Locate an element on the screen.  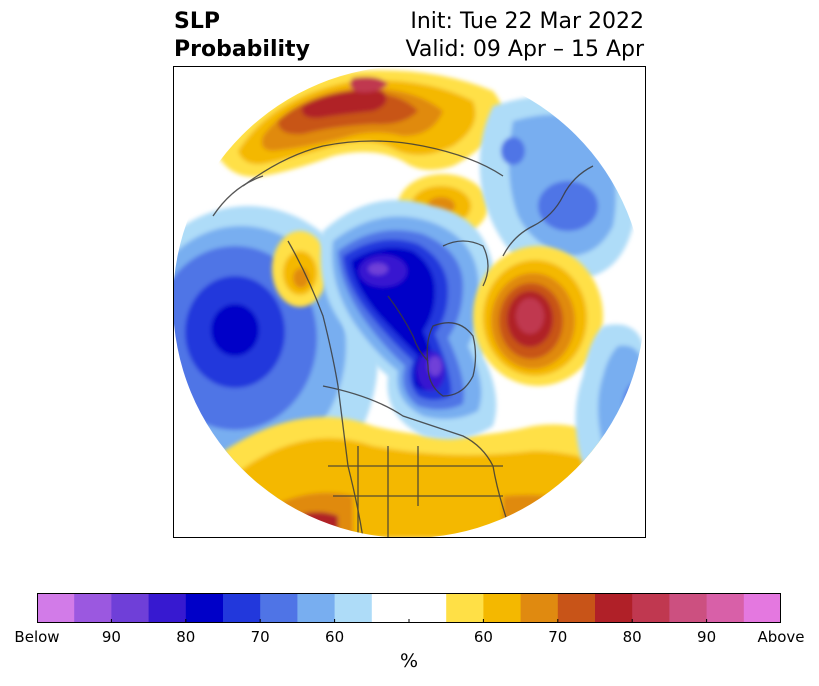
valid-range: Valid: 09 Apr – 15 Apr is located at coordinates (525, 49).